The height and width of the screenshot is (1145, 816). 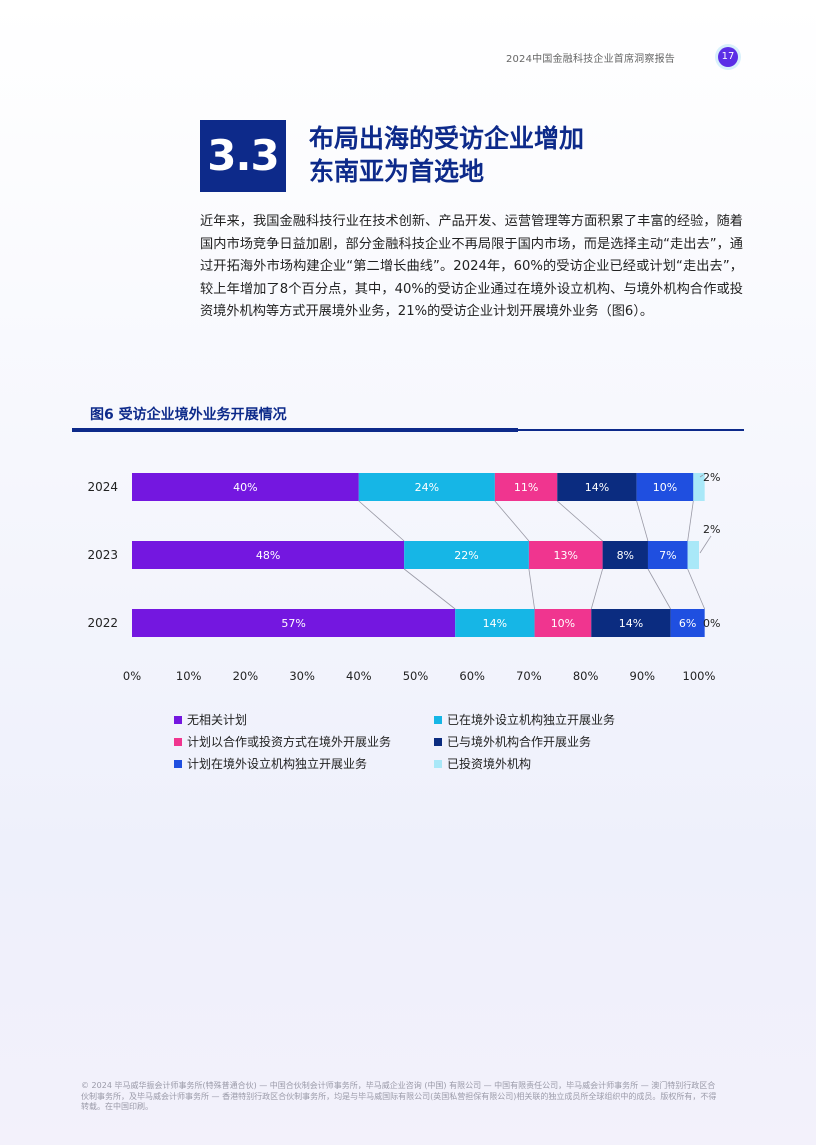 What do you see at coordinates (277, 764) in the screenshot?
I see `legend-label: 计划在境外设立机构独立开展业务` at bounding box center [277, 764].